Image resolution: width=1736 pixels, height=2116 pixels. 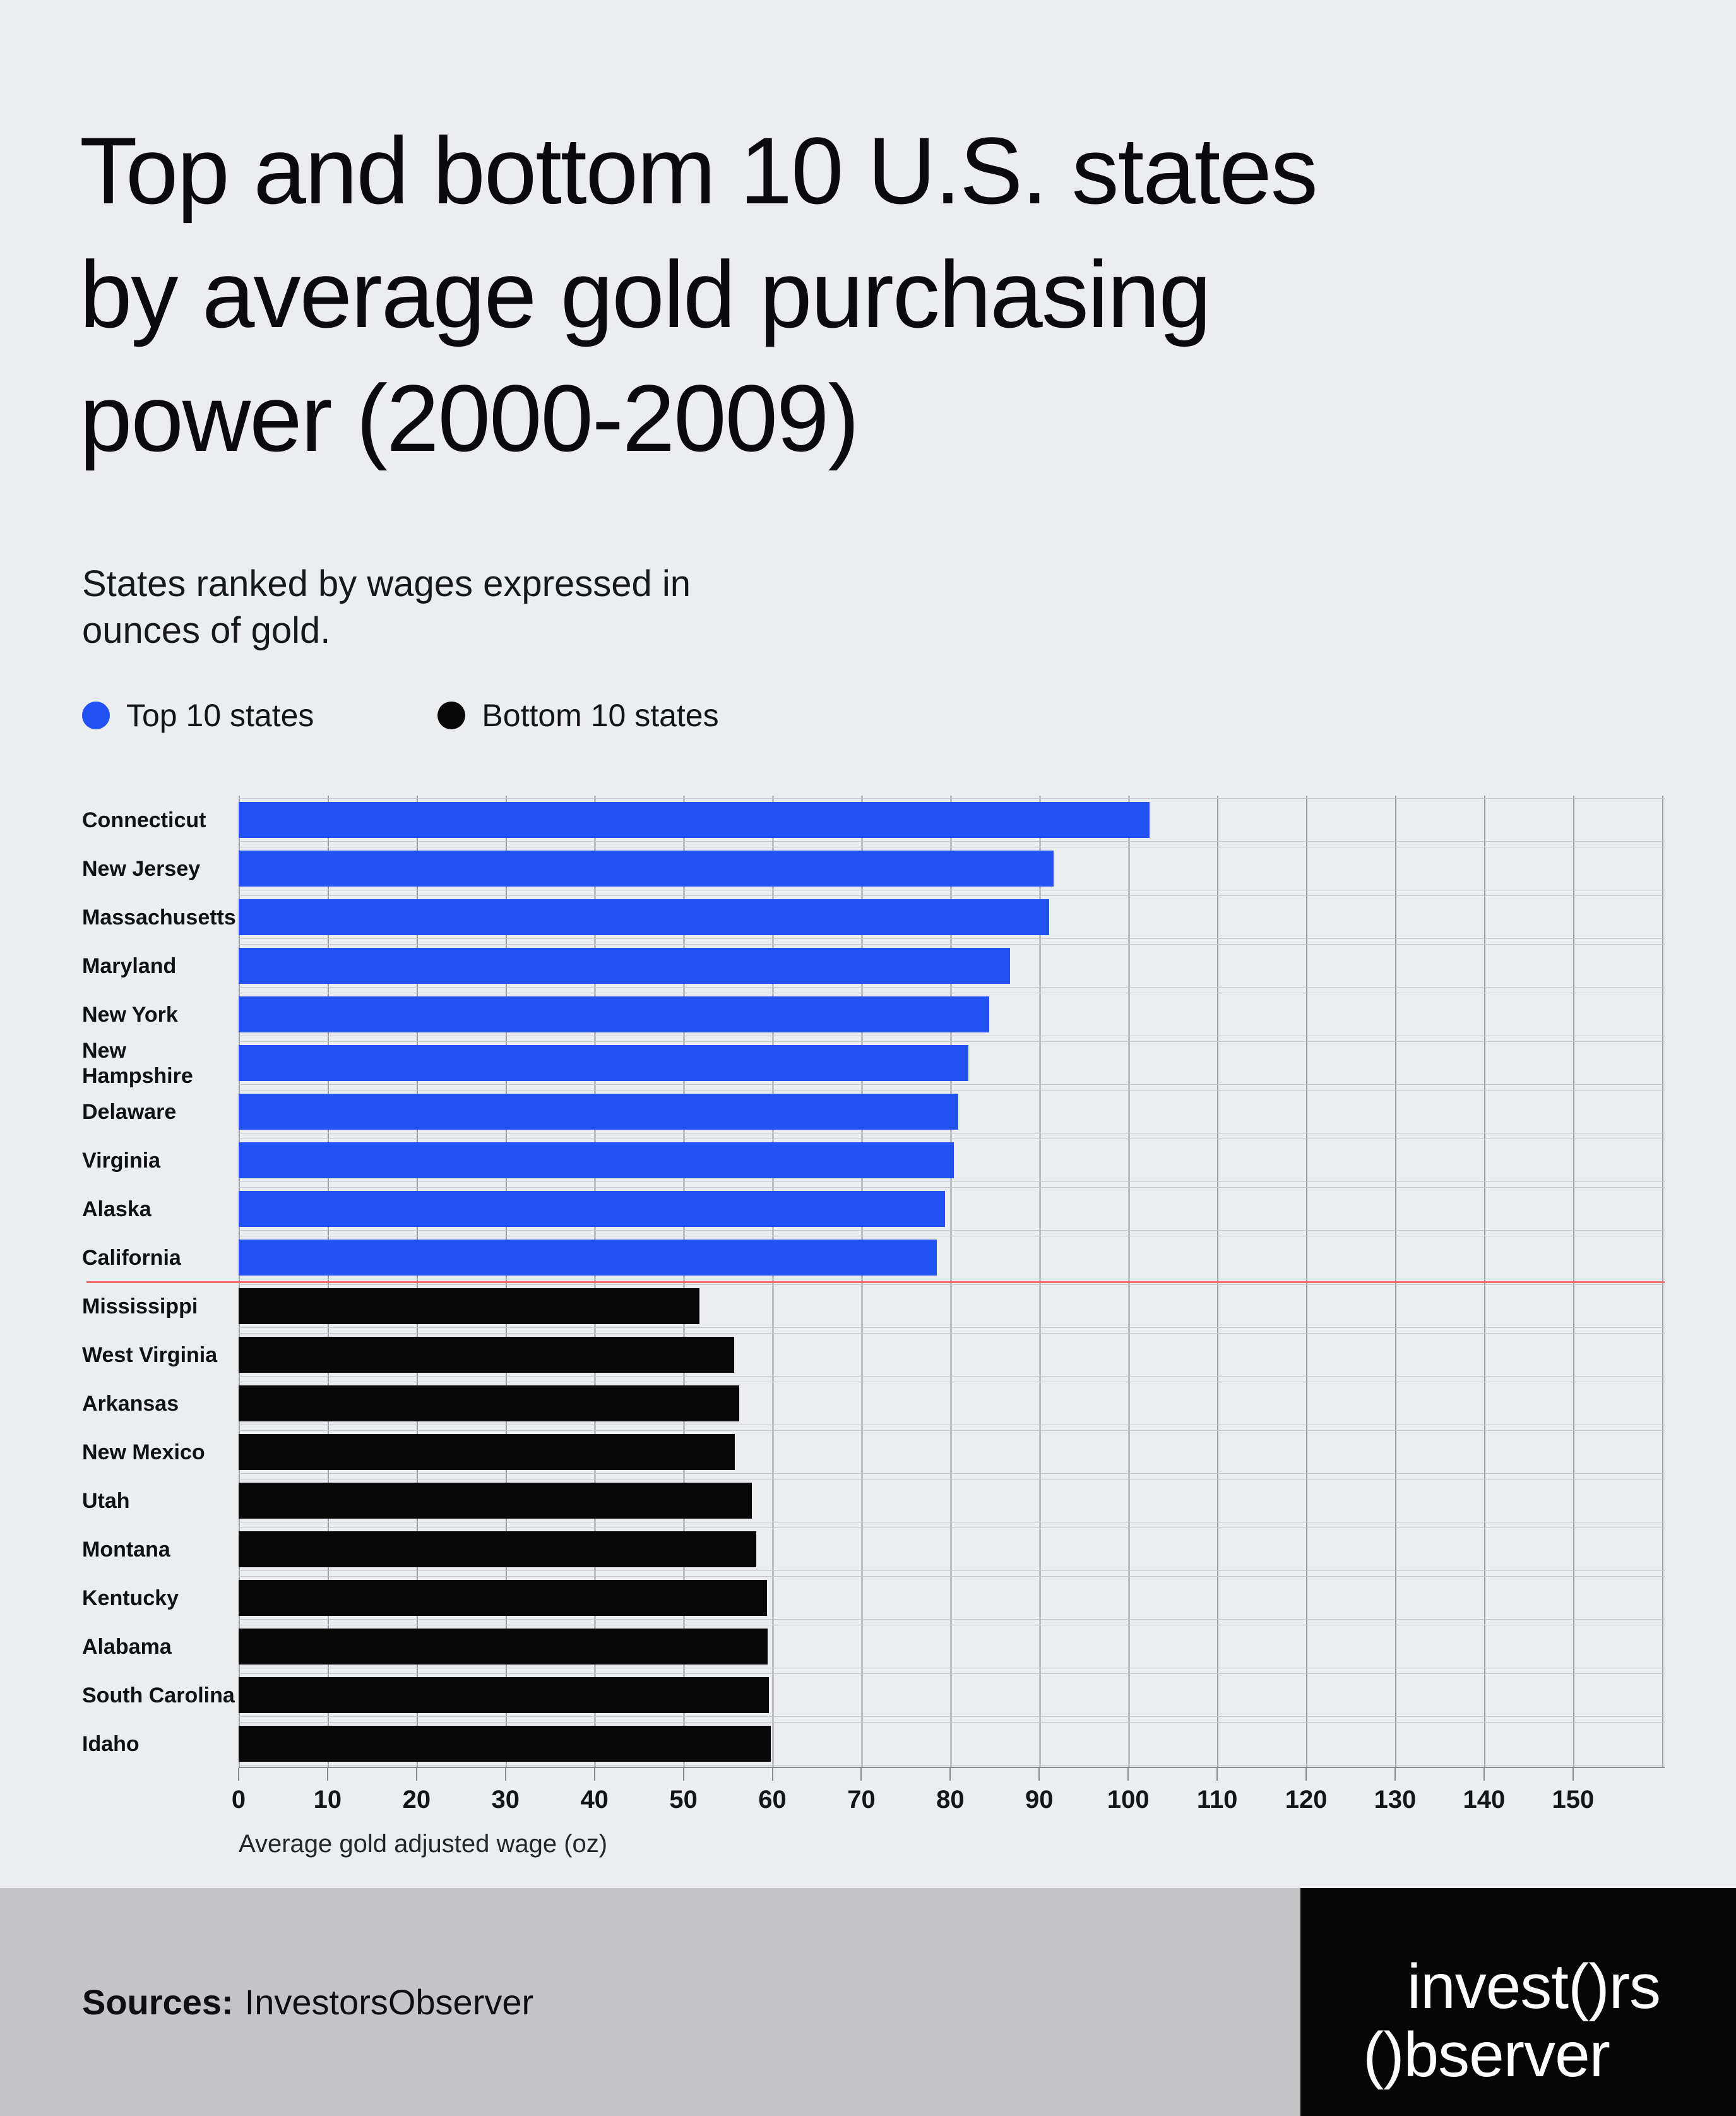 What do you see at coordinates (588, 1258) in the screenshot?
I see `bar-california` at bounding box center [588, 1258].